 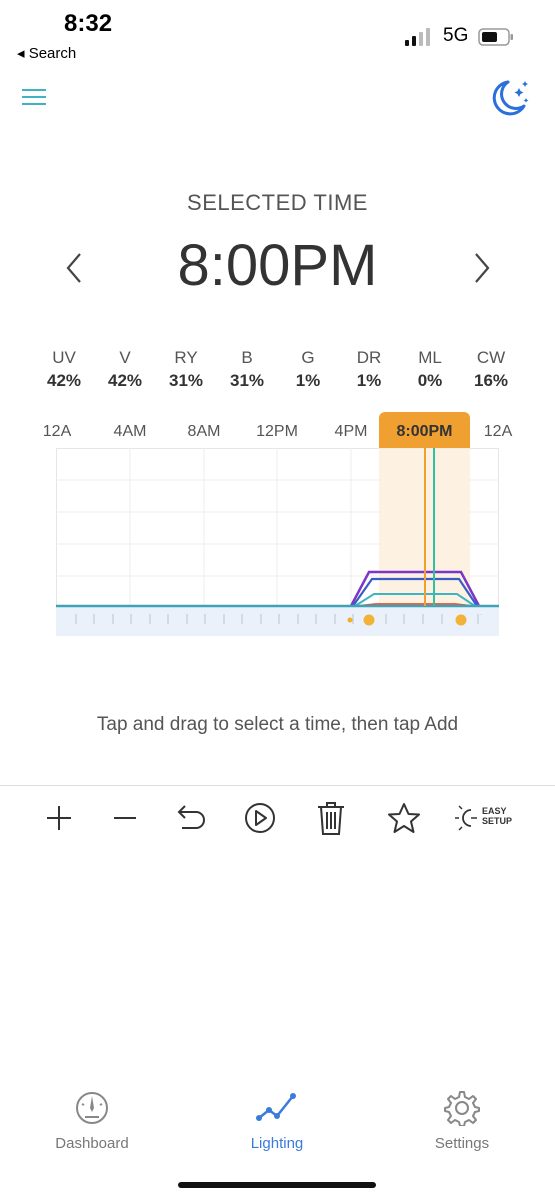 What do you see at coordinates (417, 37) in the screenshot?
I see `signal-icon` at bounding box center [417, 37].